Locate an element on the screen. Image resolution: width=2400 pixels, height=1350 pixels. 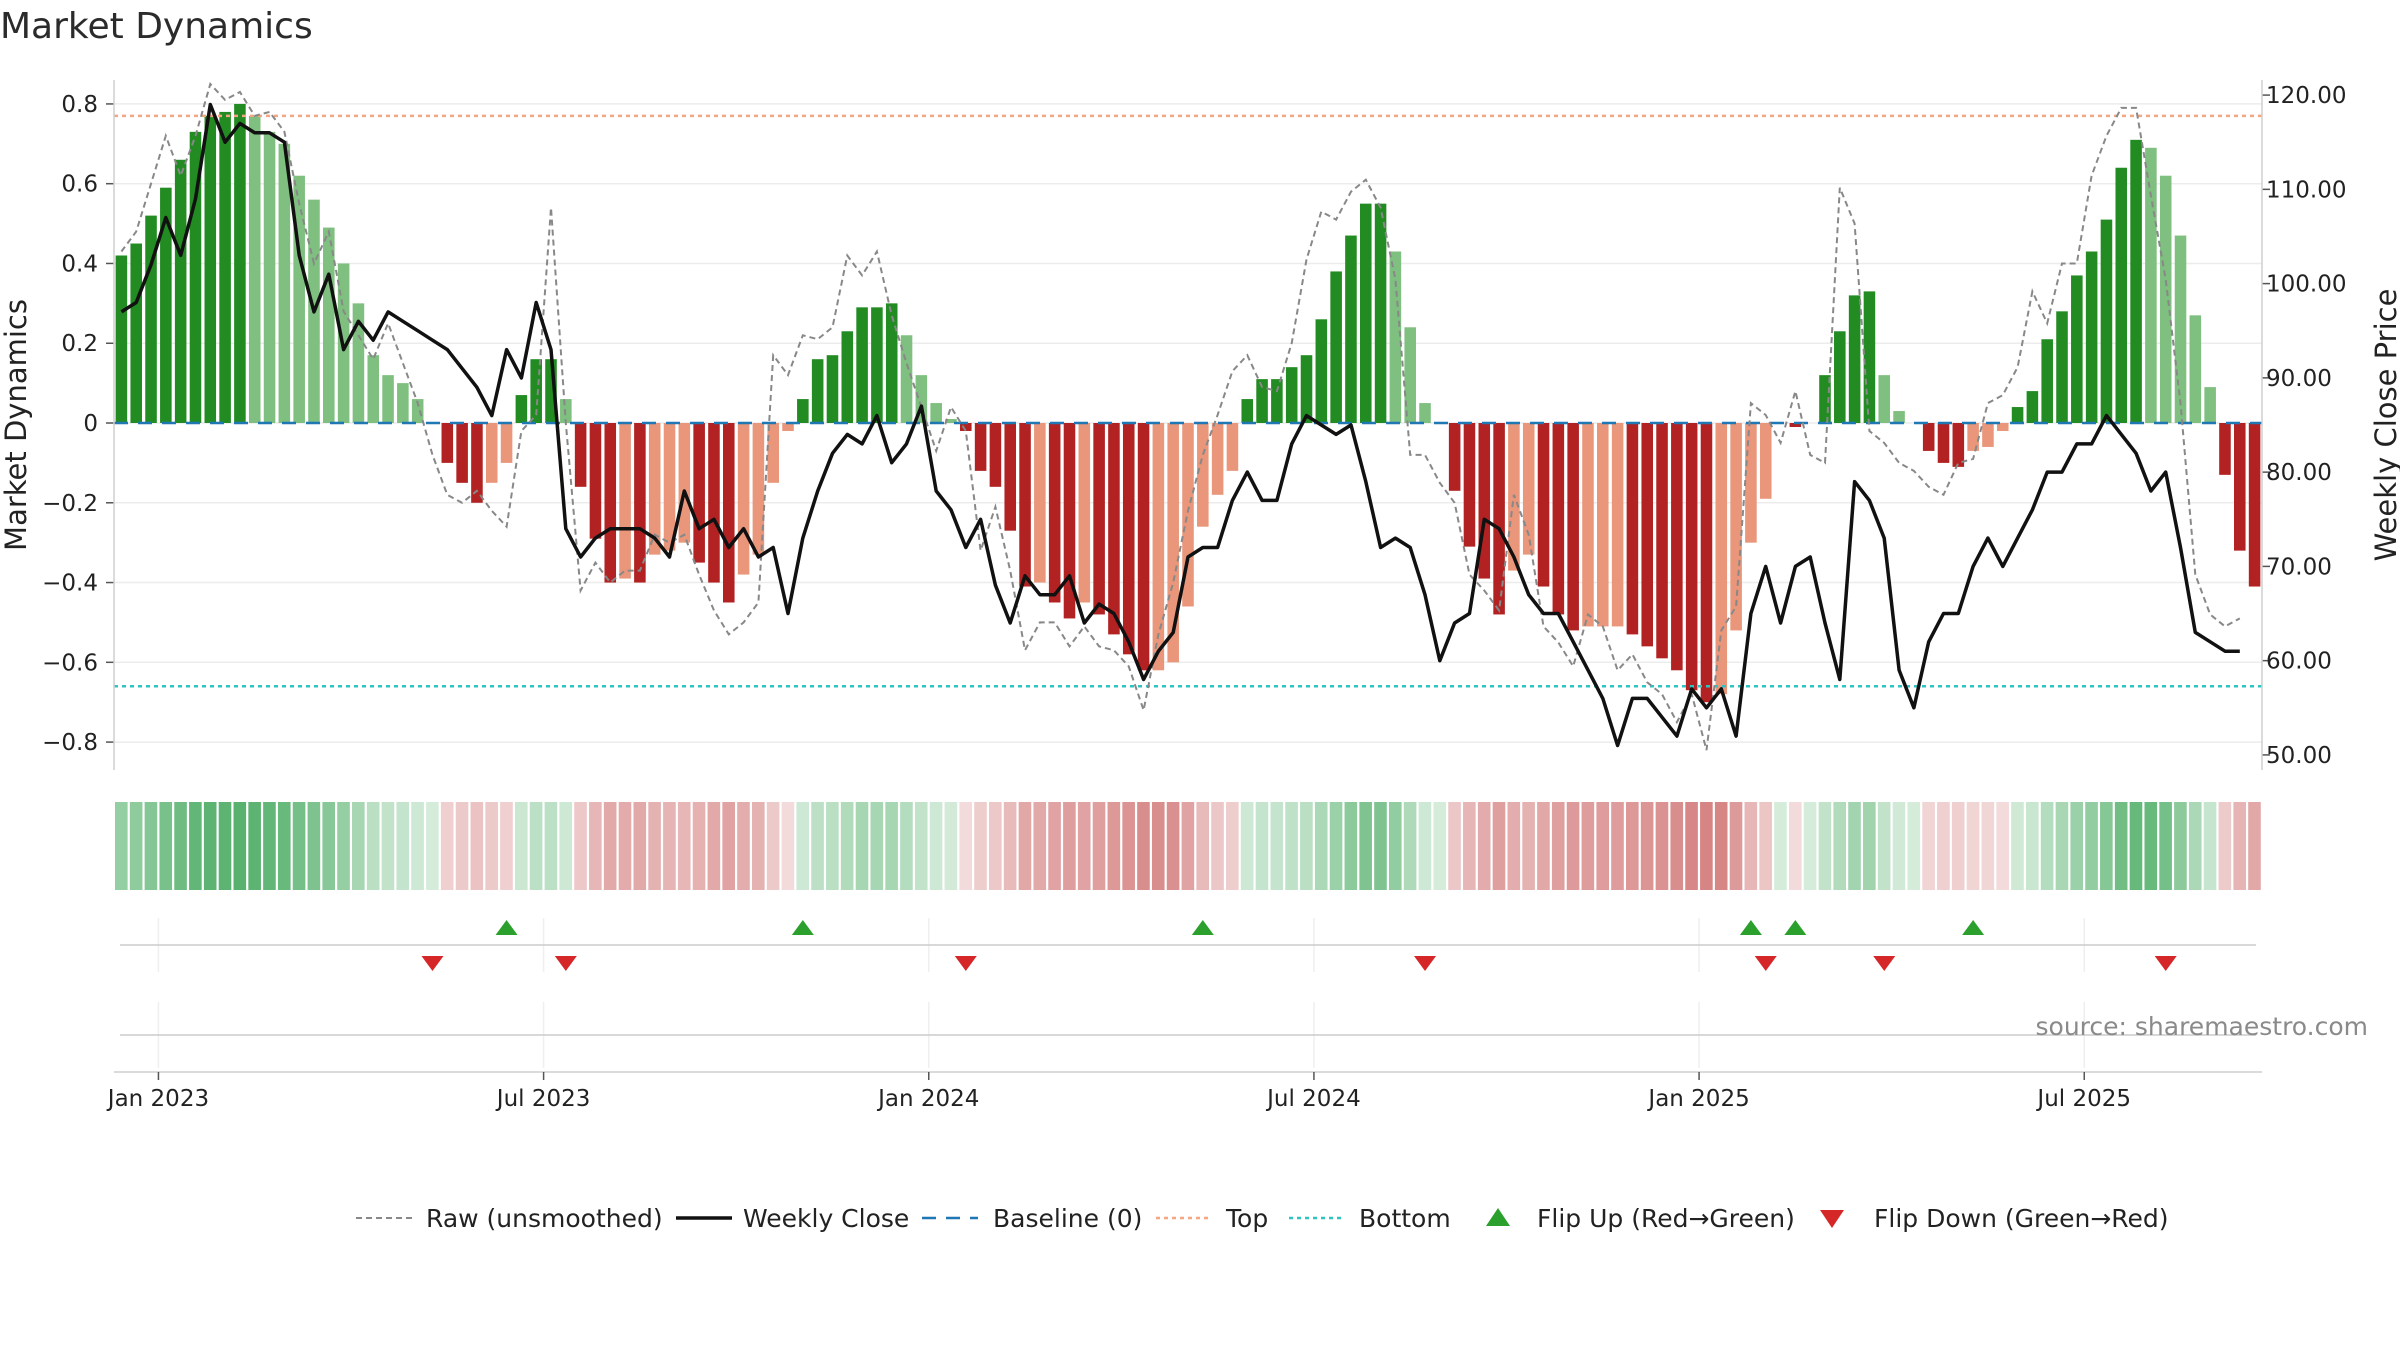
x-tick-label: Jan 2024 is located at coordinates (927, 1099).